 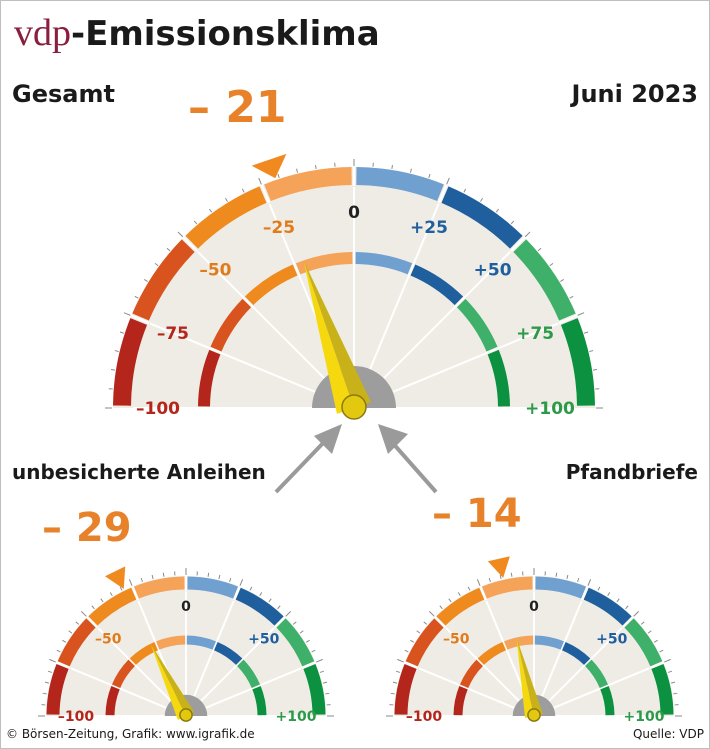 I want to click on page-title: vdp-Emissionsklima, so click(x=197, y=33).